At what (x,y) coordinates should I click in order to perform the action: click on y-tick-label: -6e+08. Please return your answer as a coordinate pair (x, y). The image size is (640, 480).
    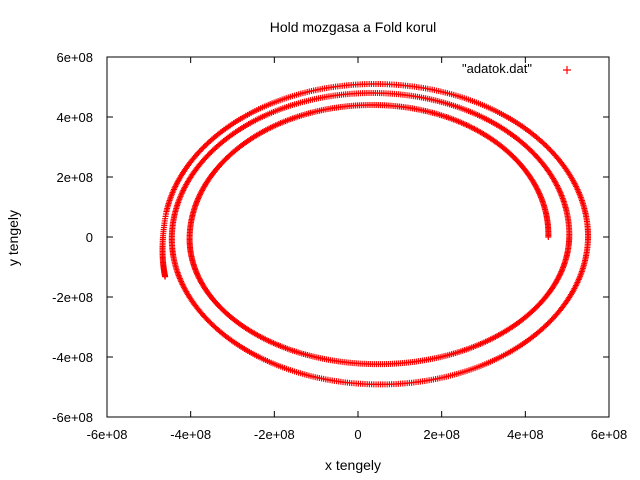
    Looking at the image, I should click on (72, 417).